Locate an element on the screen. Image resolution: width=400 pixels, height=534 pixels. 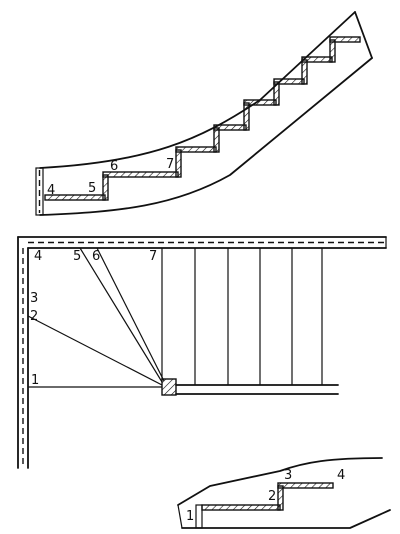
detail-label: 2 is located at coordinates (272, 496).